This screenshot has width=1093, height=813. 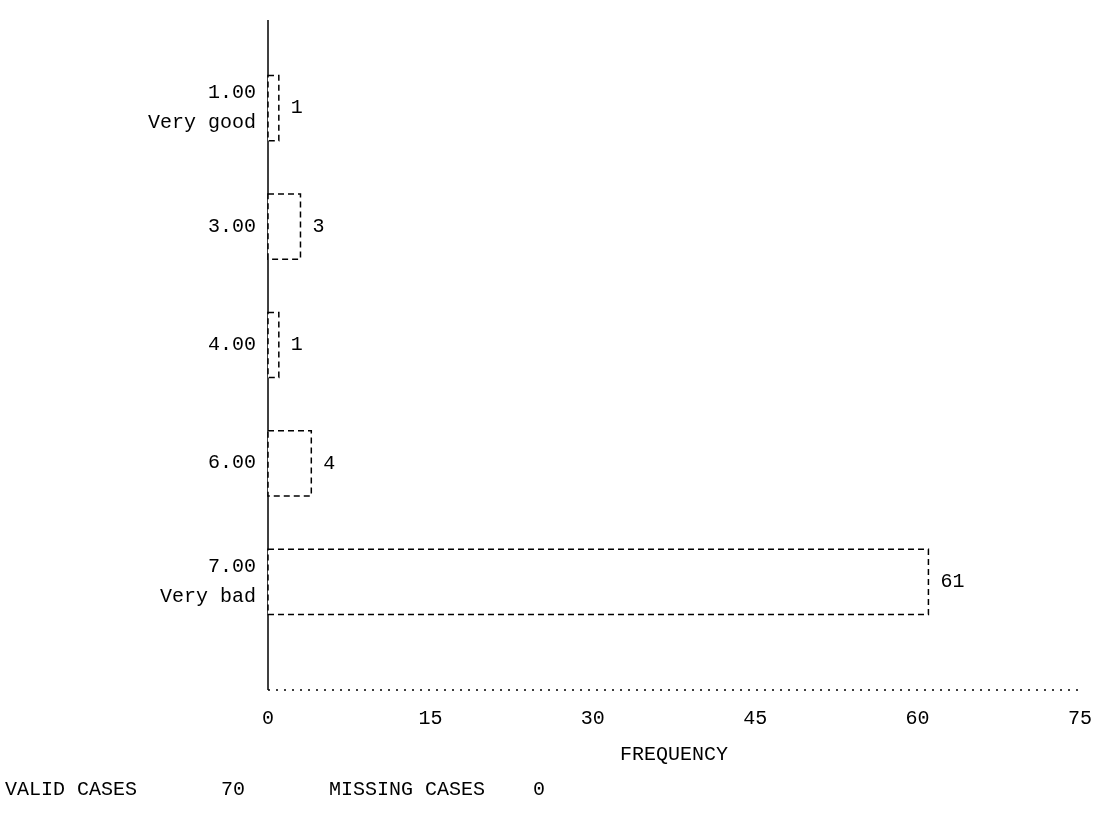 What do you see at coordinates (592, 718) in the screenshot?
I see `x-tick-label: 30` at bounding box center [592, 718].